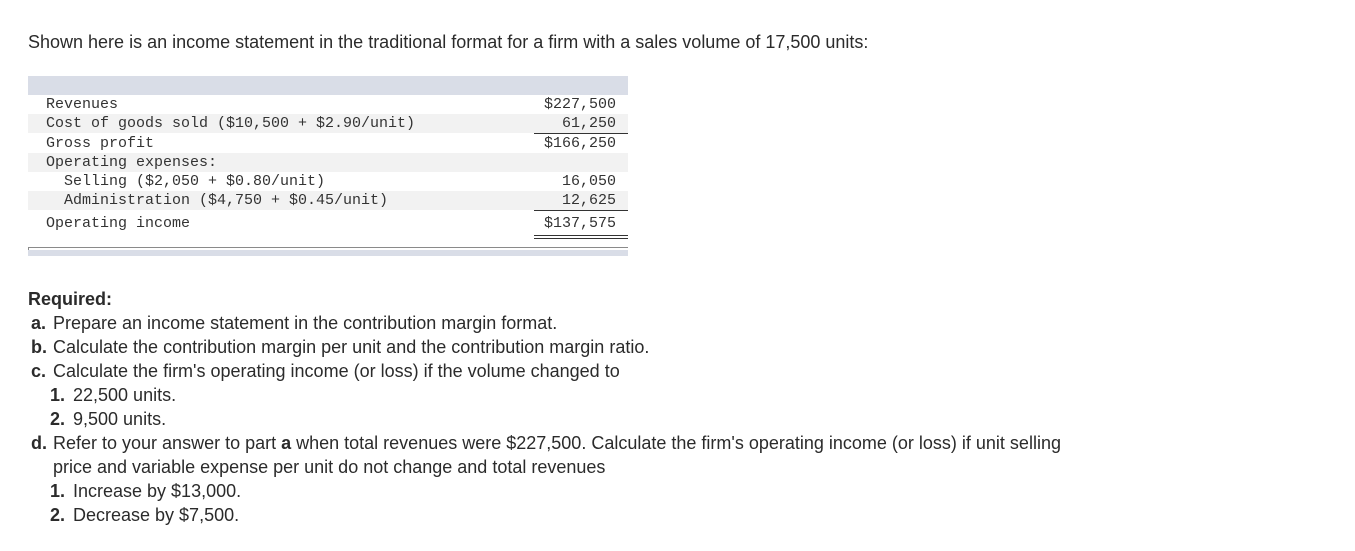 Image resolution: width=1355 pixels, height=551 pixels. Describe the element at coordinates (544, 395) in the screenshot. I see `question-c-item-1: 1. 22,500 units.` at that location.